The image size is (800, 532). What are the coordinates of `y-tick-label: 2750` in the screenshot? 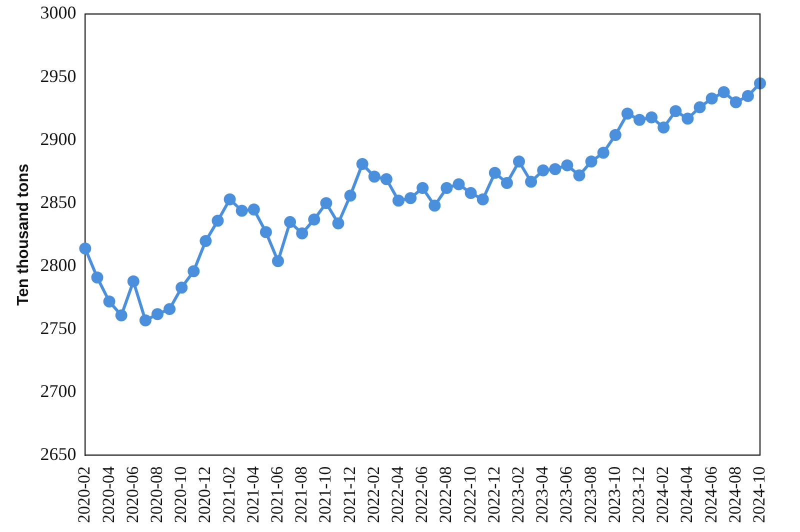 It's located at (58, 328).